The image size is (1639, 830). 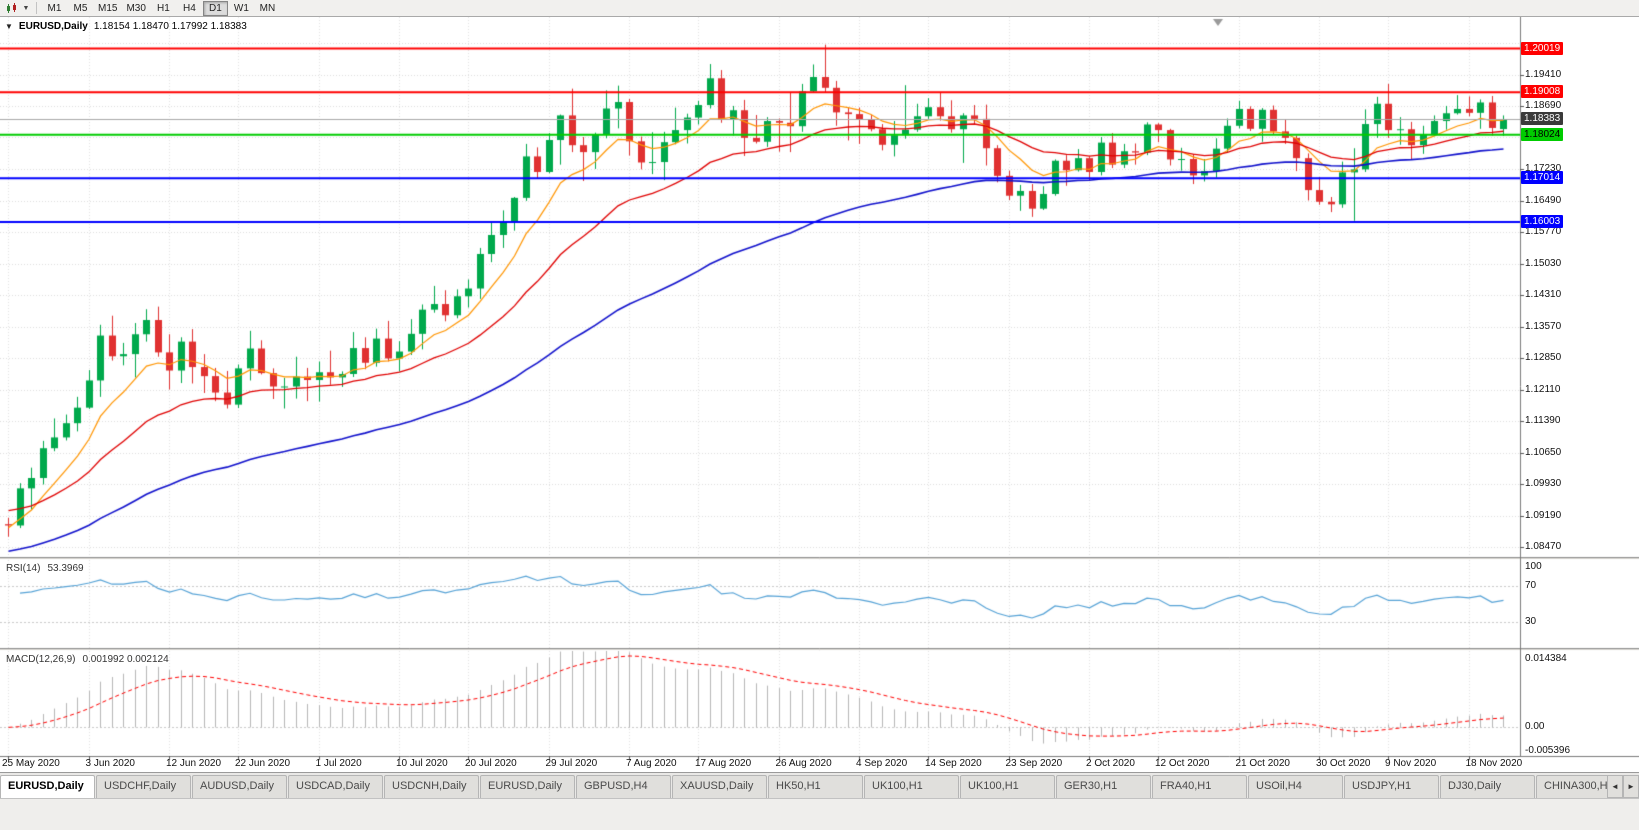 What do you see at coordinates (47, 786) in the screenshot?
I see `chart-tab-0-eurusd-daily: EURUSD,Daily` at bounding box center [47, 786].